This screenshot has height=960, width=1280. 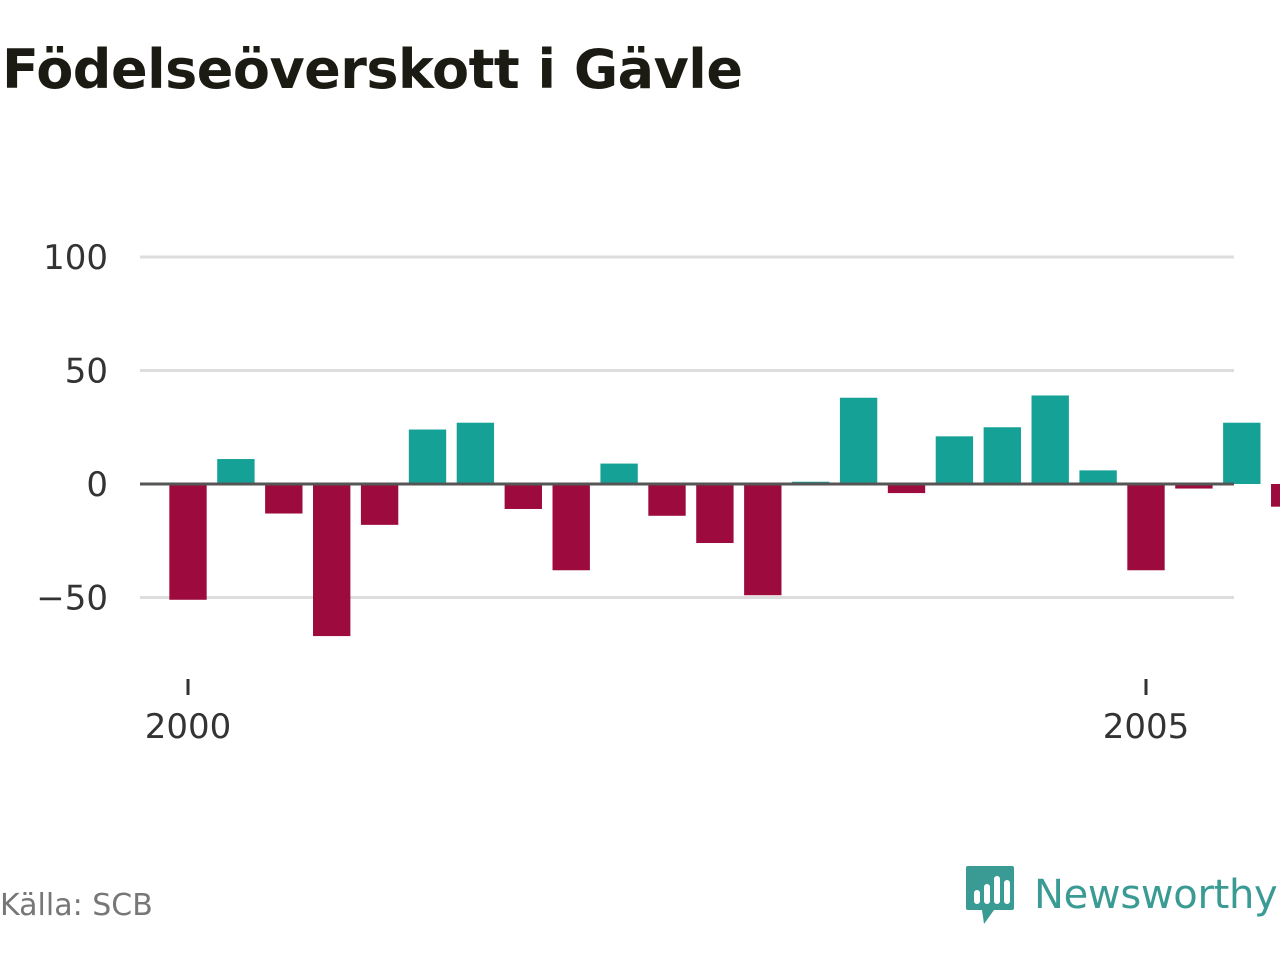 What do you see at coordinates (667, 713) in the screenshot?
I see `x-axis-ticks: 200020052010201520202025` at bounding box center [667, 713].